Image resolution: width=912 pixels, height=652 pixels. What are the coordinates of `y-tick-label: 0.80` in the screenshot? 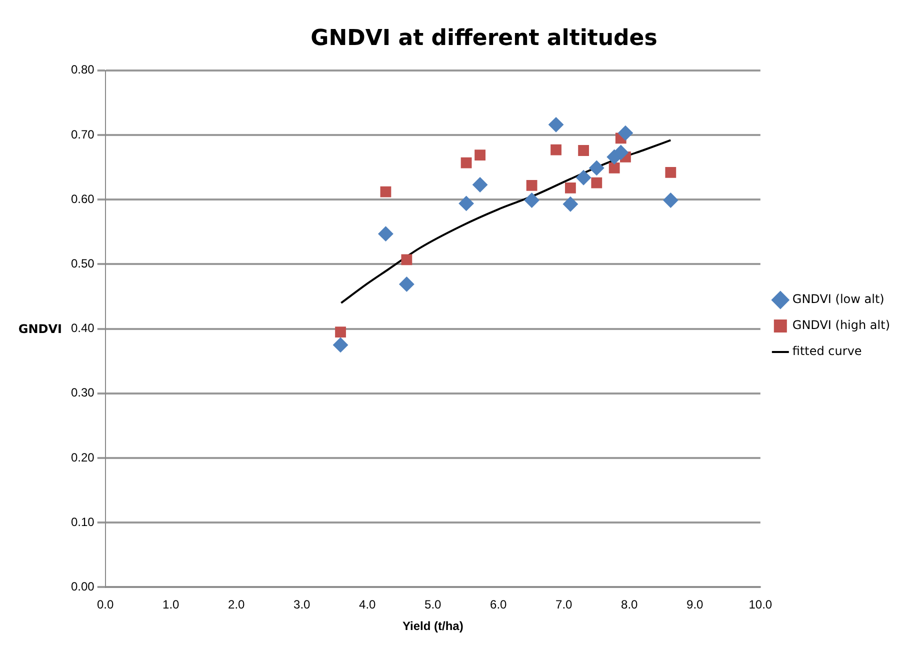 It's located at (82, 69).